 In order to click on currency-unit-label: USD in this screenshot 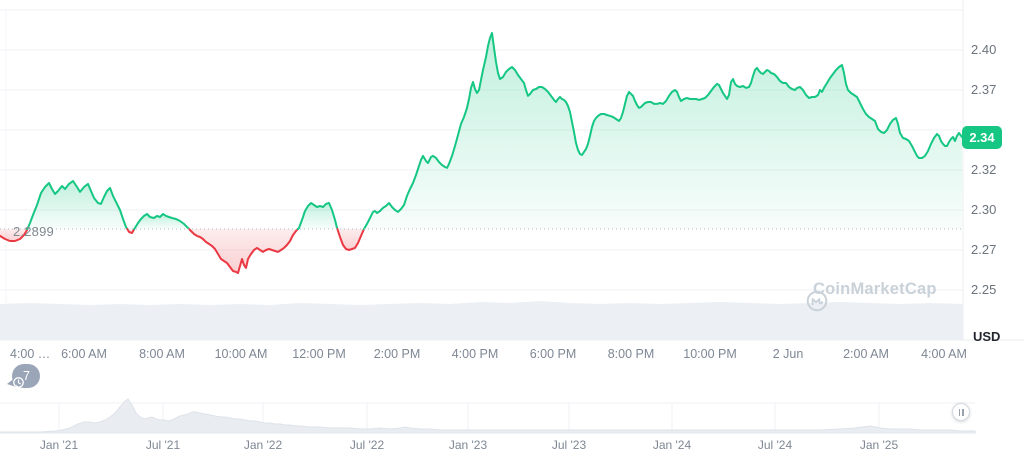, I will do `click(987, 336)`.